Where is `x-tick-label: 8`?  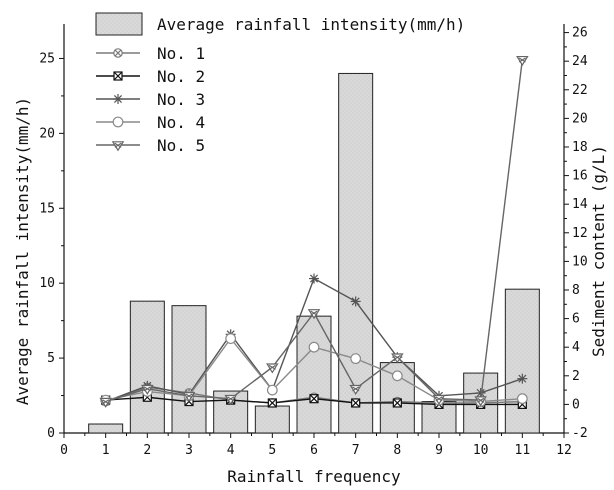
x-tick-label: 8 is located at coordinates (397, 450).